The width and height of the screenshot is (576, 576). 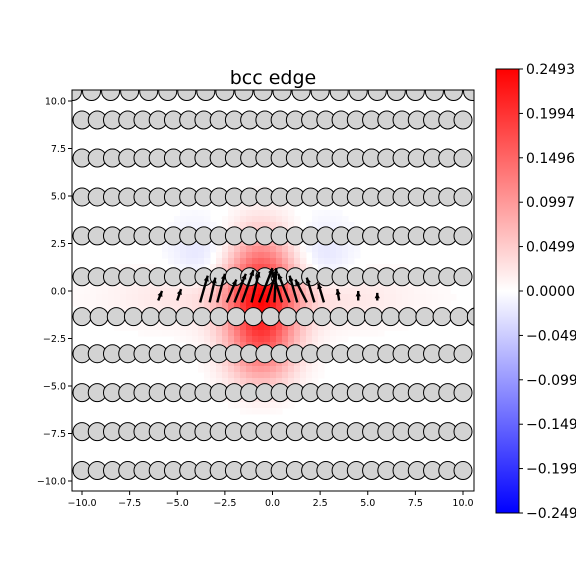 What do you see at coordinates (367, 503) in the screenshot?
I see `x-tick-label: 5.0` at bounding box center [367, 503].